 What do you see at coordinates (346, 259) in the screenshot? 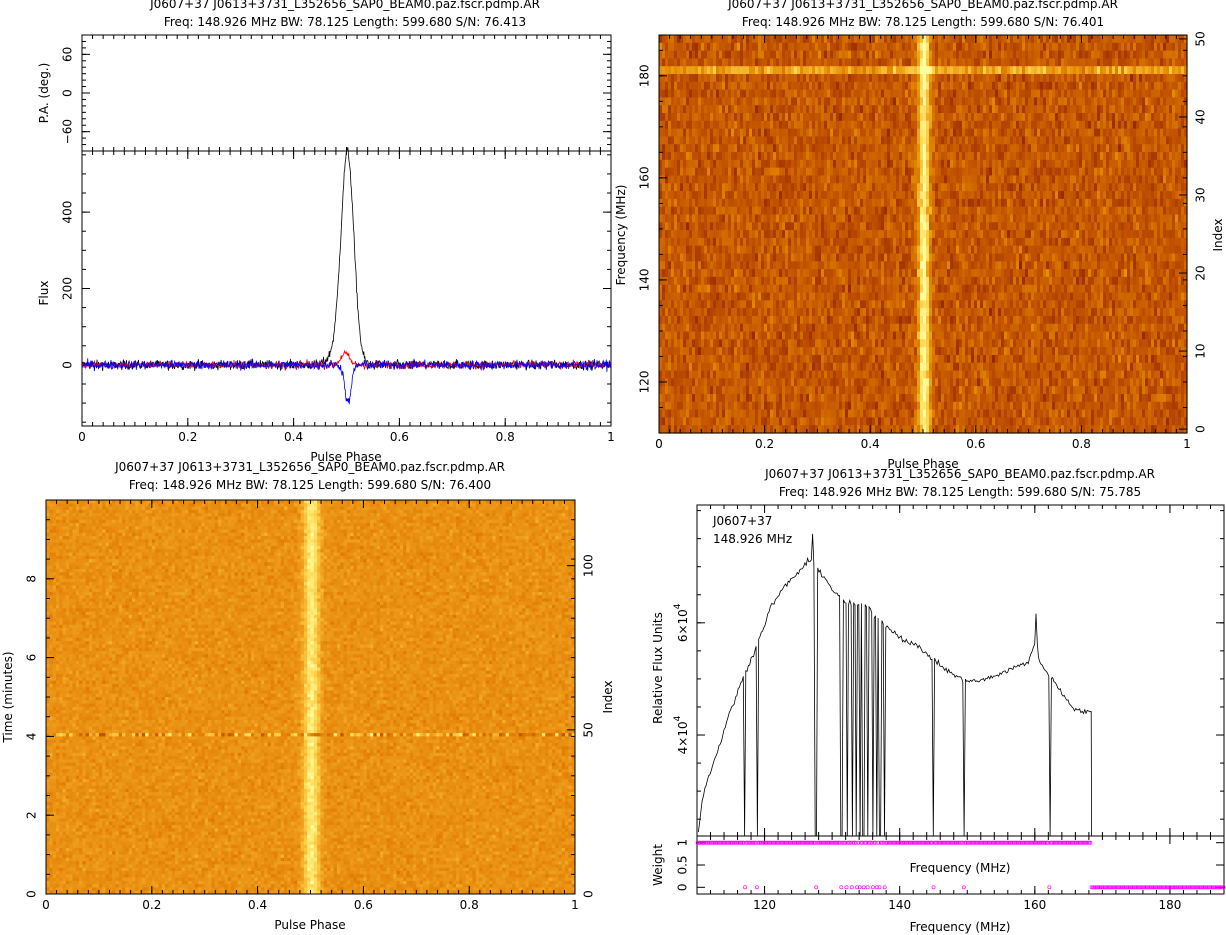
I see `flux-series-line` at bounding box center [346, 259].